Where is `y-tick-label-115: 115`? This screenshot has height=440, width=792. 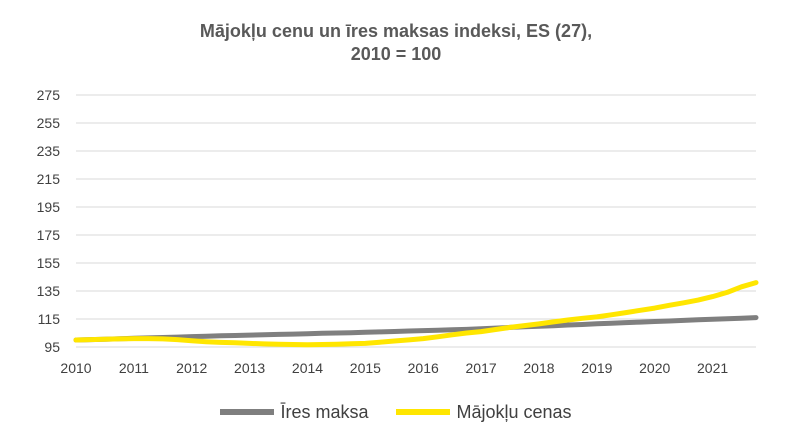
y-tick-label-115: 115 is located at coordinates (49, 319).